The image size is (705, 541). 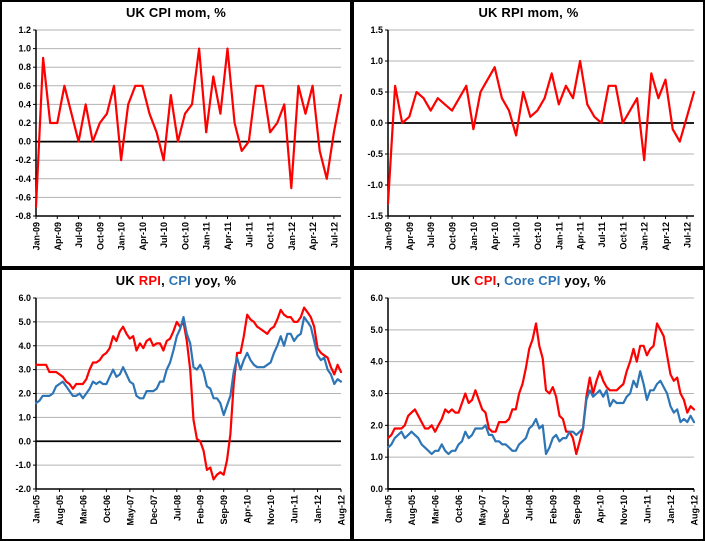 I want to click on svg-text: Nov-10, so click(x=271, y=510).